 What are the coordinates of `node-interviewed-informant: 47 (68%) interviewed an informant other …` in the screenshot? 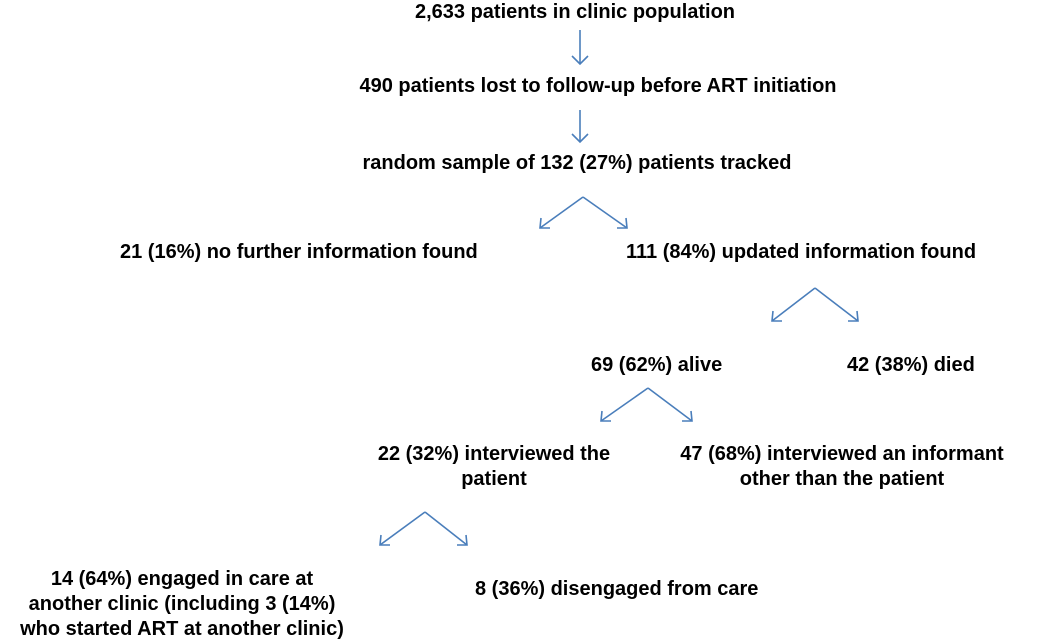 It's located at (841, 467).